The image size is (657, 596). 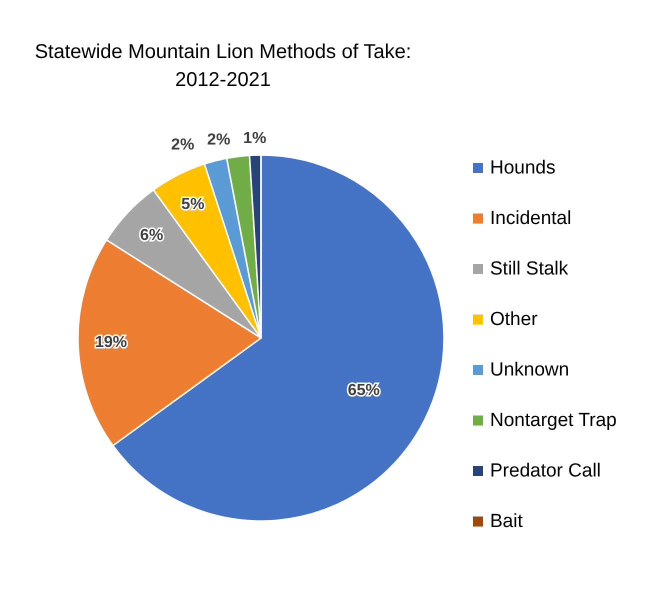 What do you see at coordinates (507, 521) in the screenshot?
I see `legend-label: Bait` at bounding box center [507, 521].